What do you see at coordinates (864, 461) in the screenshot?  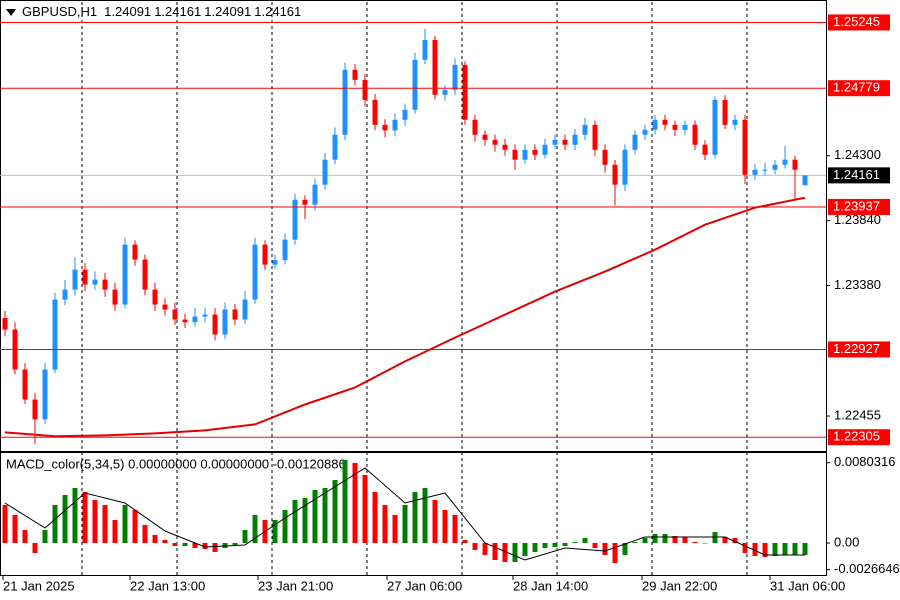 I see `macd-y-tick-label: 0.0080316` at bounding box center [864, 461].